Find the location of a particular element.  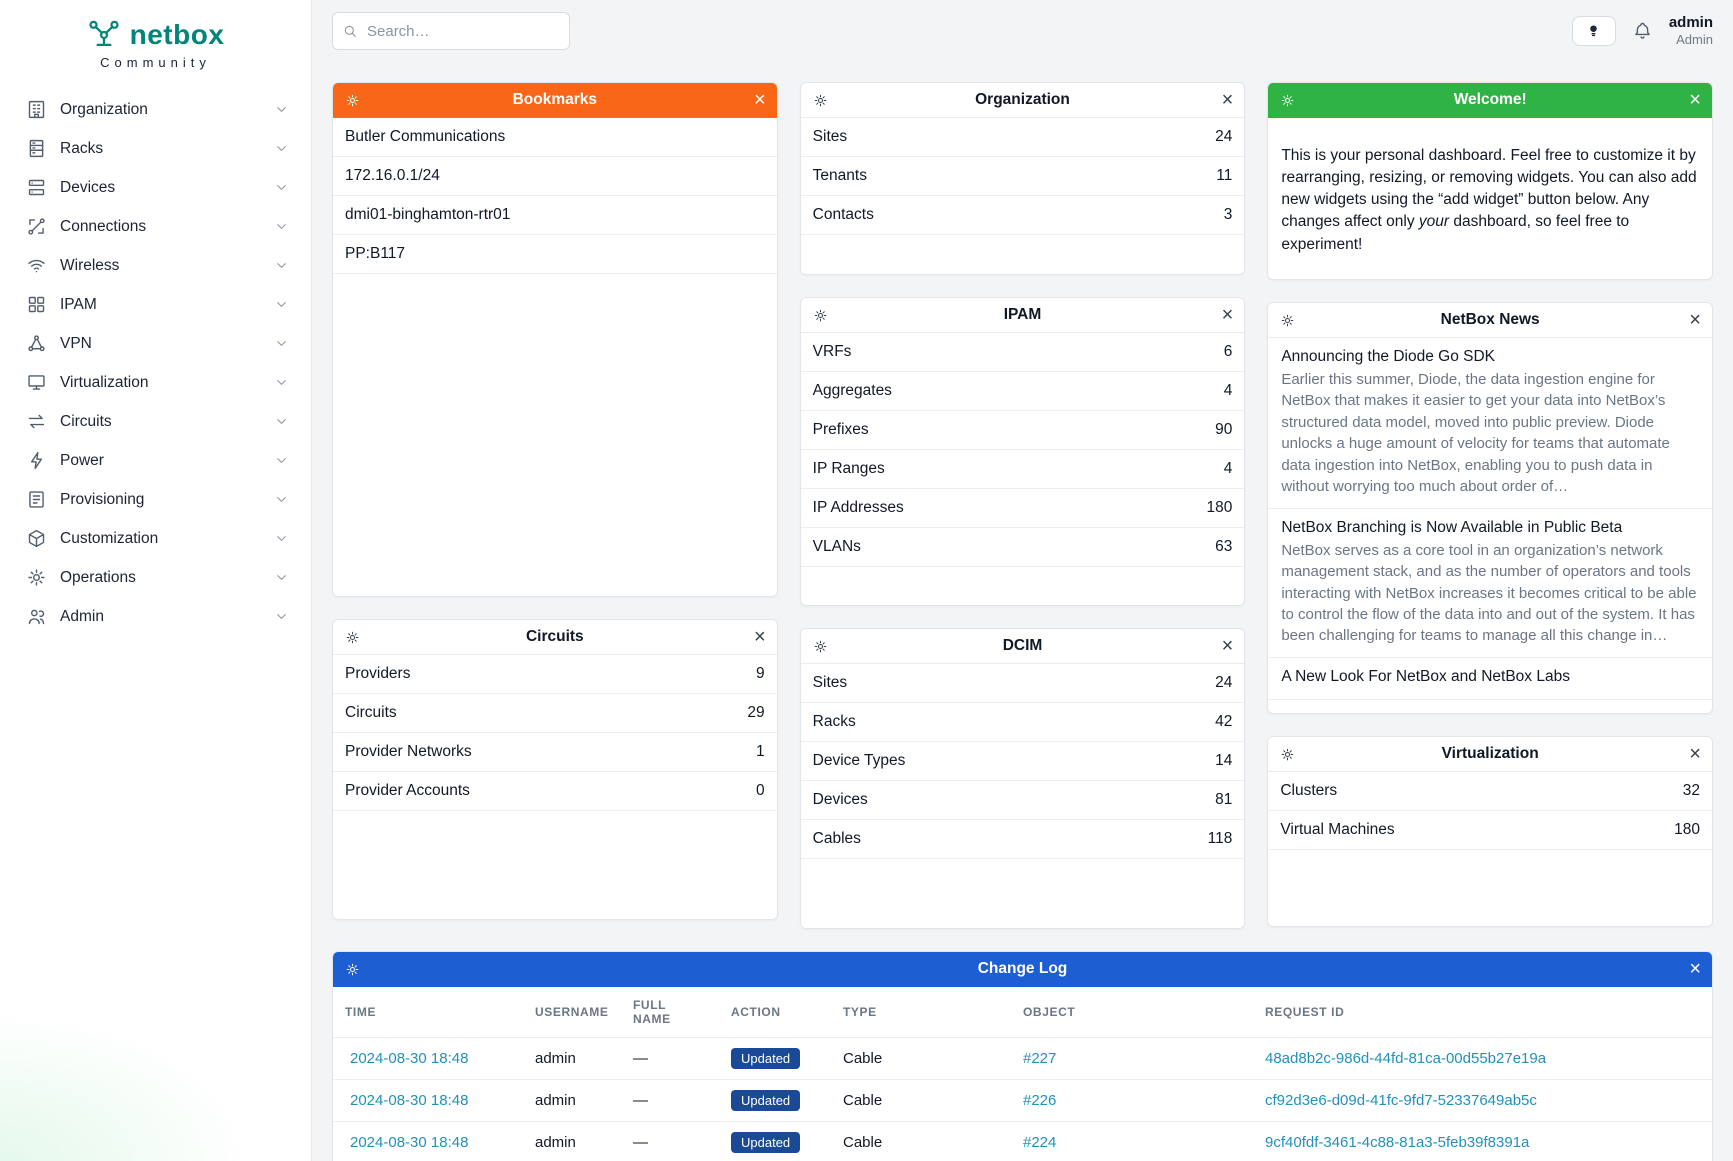

stat-row: Prefixes 90 is located at coordinates (1022, 430).